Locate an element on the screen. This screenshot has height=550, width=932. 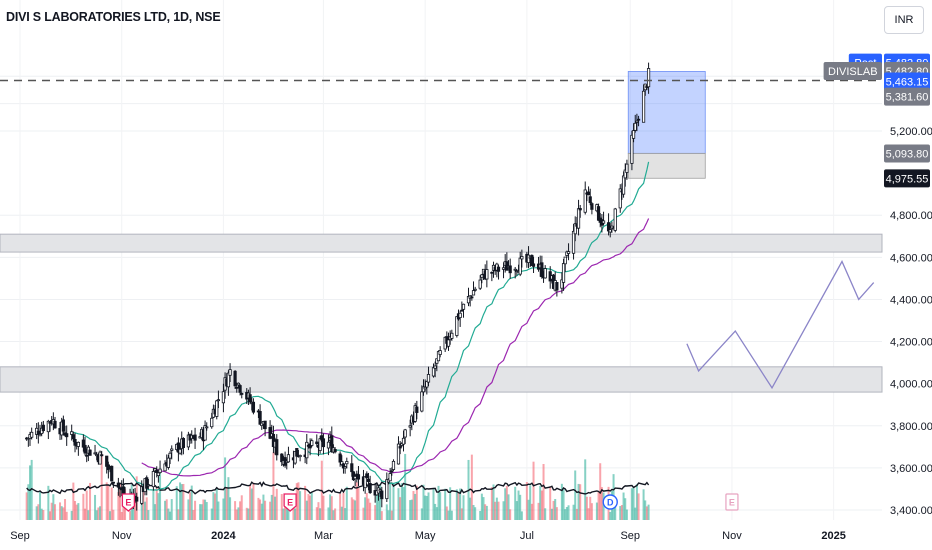
price-tick-label: 4,000.00 is located at coordinates (911, 385).